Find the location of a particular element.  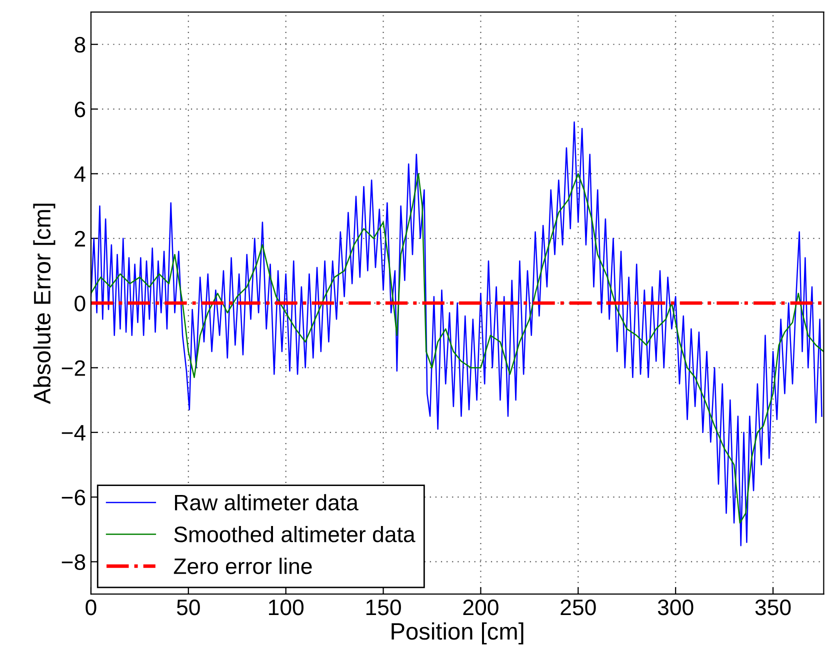

y-tick-label: −2 is located at coordinates (73, 368).